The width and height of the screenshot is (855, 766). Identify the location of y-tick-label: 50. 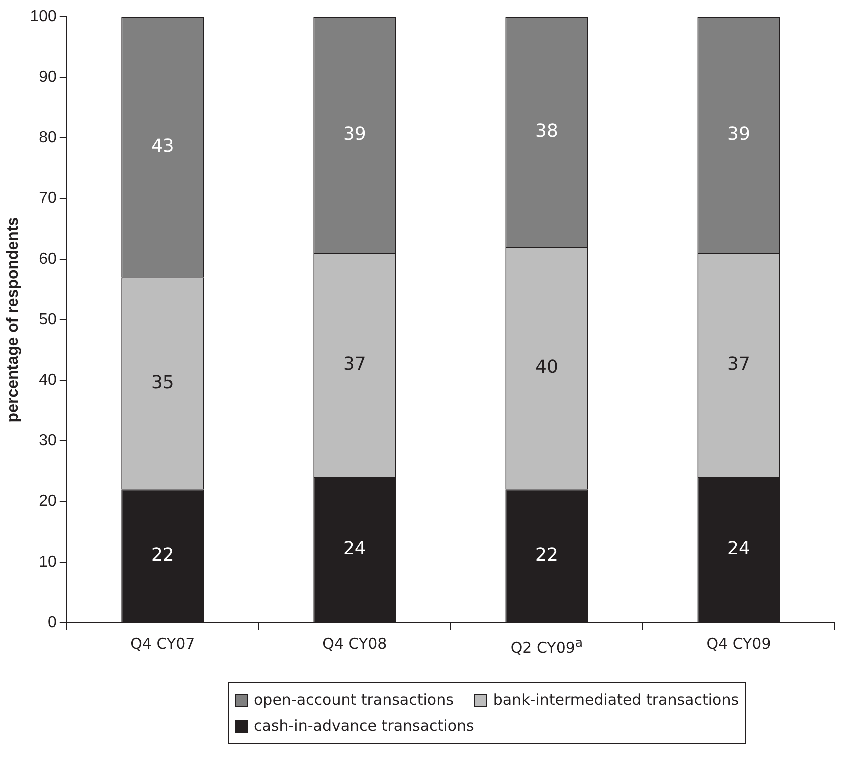
(48, 319).